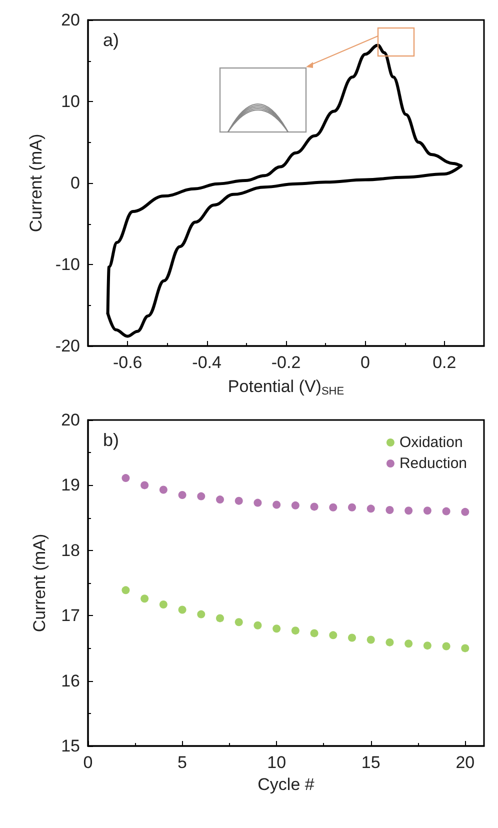 Image resolution: width=498 pixels, height=828 pixels. What do you see at coordinates (276, 762) in the screenshot?
I see `x-tick-label: 10` at bounding box center [276, 762].